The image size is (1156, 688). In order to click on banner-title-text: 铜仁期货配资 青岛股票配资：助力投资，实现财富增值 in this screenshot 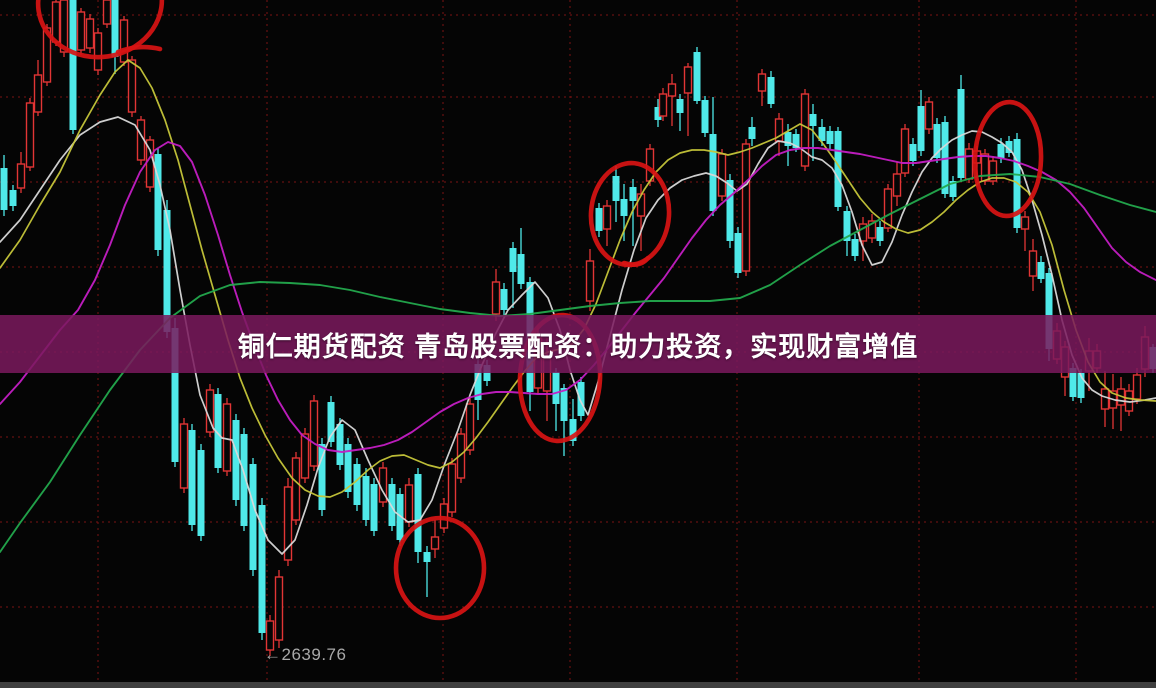, I will do `click(578, 346)`.